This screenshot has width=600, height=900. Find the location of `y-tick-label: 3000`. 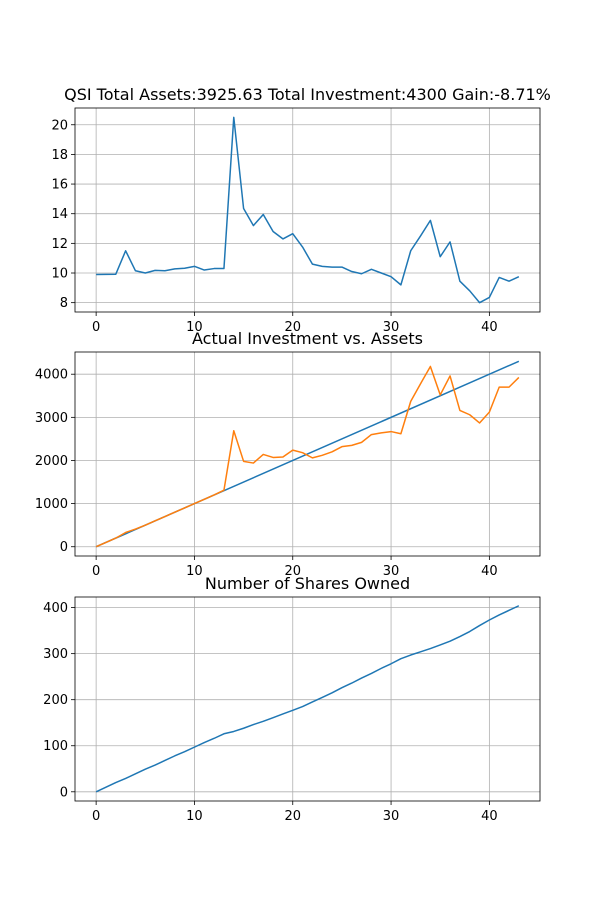

y-tick-label: 3000 is located at coordinates (51, 418).